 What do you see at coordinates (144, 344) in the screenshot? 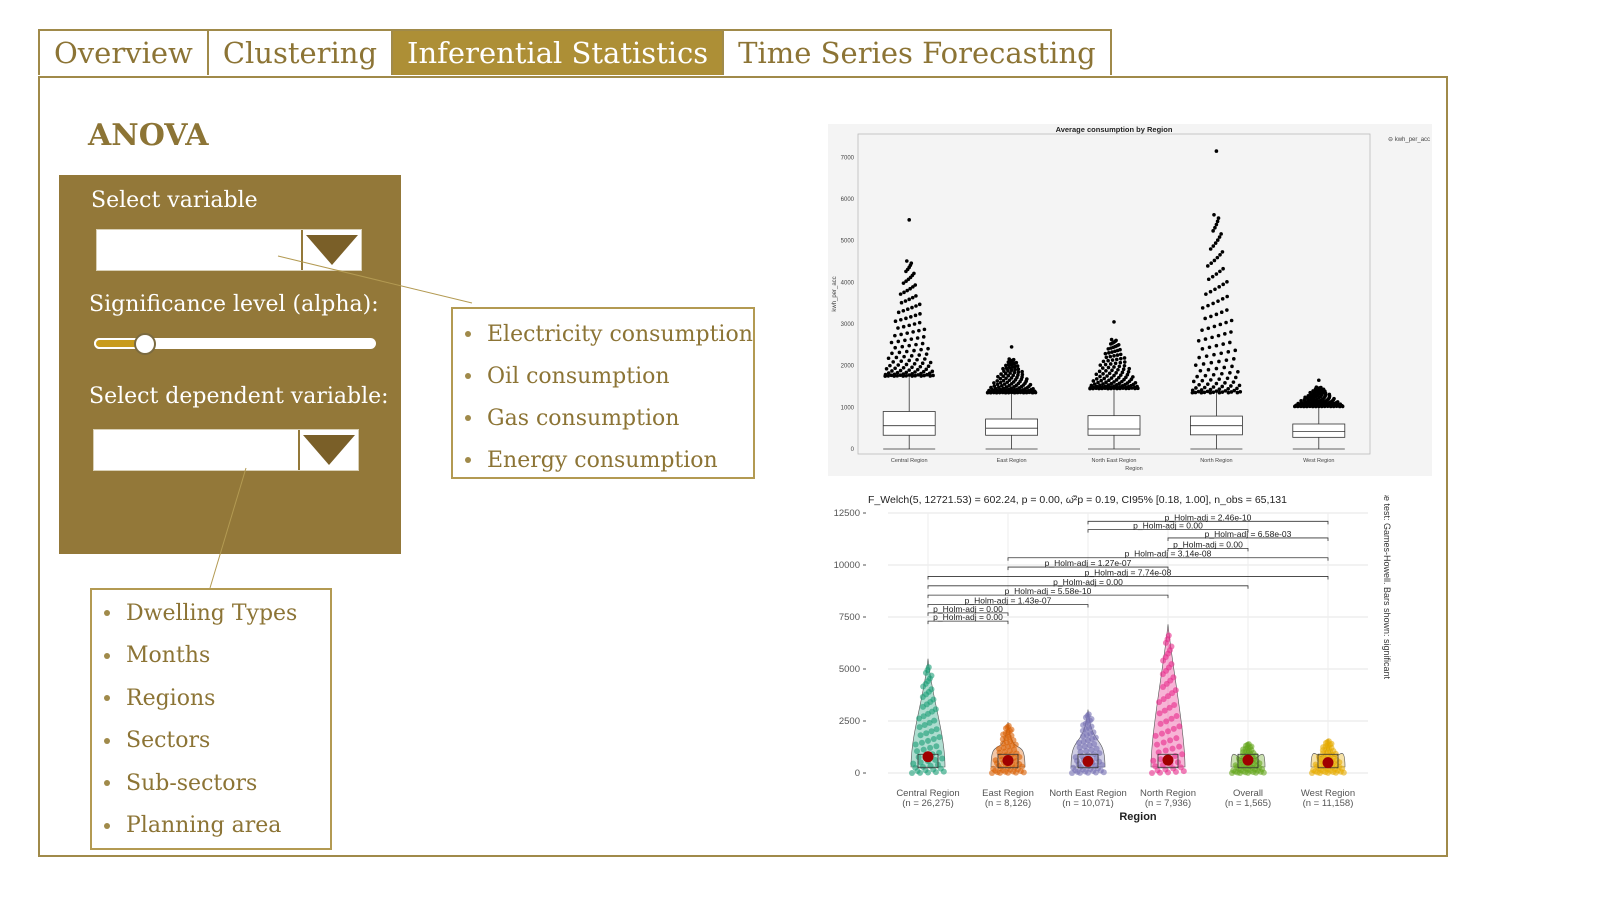
I see `alpha-slider-handle` at bounding box center [144, 344].